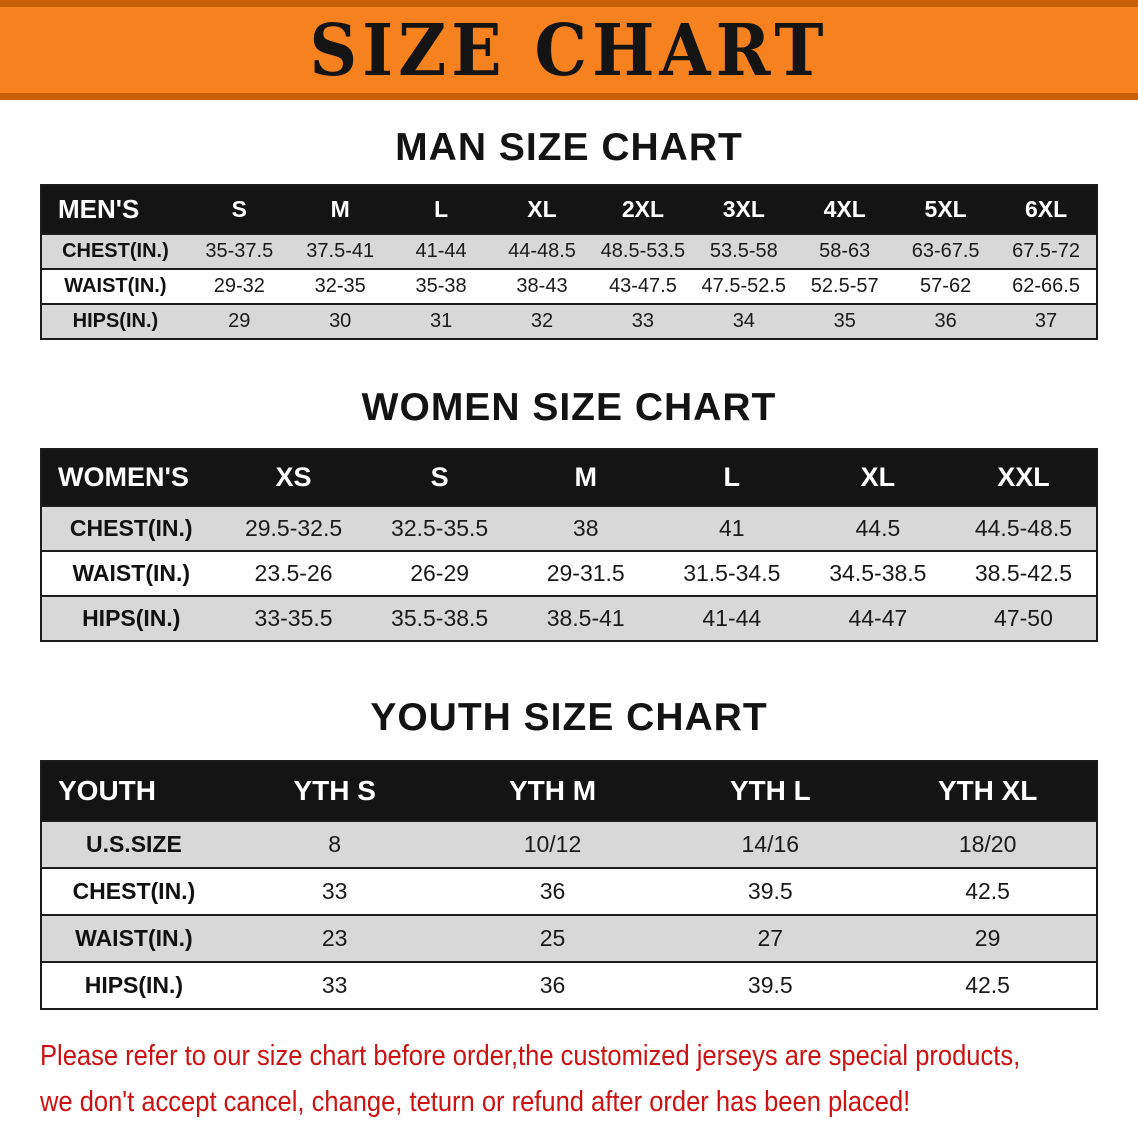 The image size is (1138, 1132). I want to click on table-header-row: MEN'S S M L XL 2XL 3XL 4XL 5XL 6XL, so click(569, 209).